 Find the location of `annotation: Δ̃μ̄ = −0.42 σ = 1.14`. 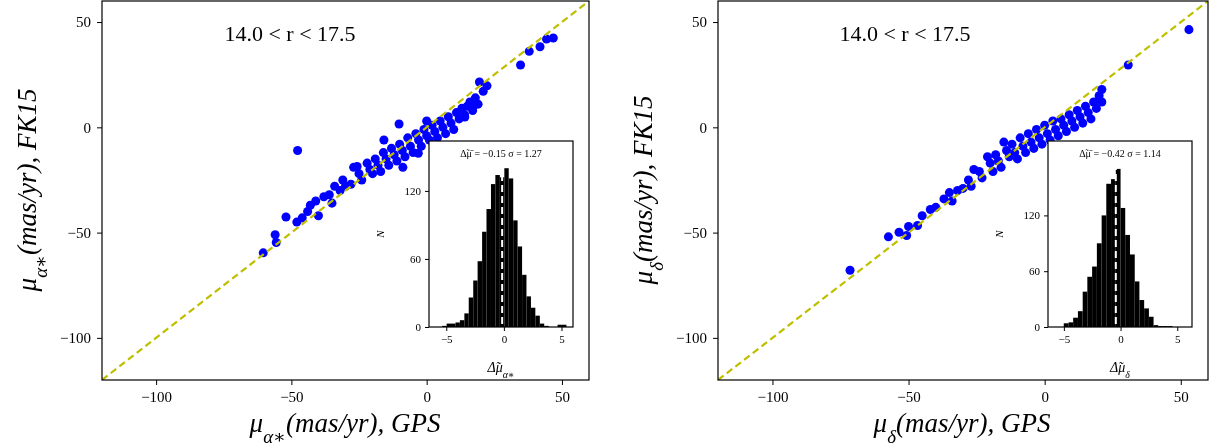

annotation: Δ̃μ̄ = −0.42 σ = 1.14 is located at coordinates (1120, 153).